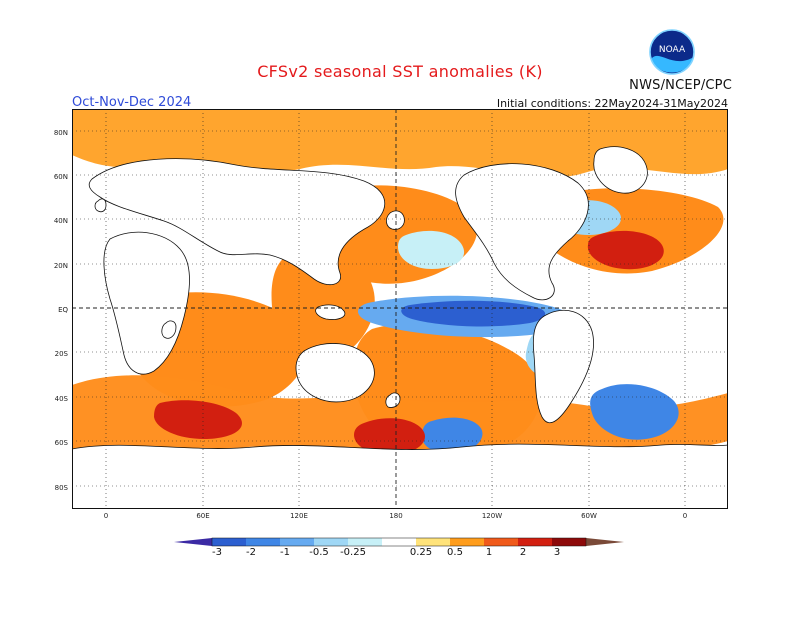  I want to click on colorbar-label-0-25: 0.25, so click(421, 552).